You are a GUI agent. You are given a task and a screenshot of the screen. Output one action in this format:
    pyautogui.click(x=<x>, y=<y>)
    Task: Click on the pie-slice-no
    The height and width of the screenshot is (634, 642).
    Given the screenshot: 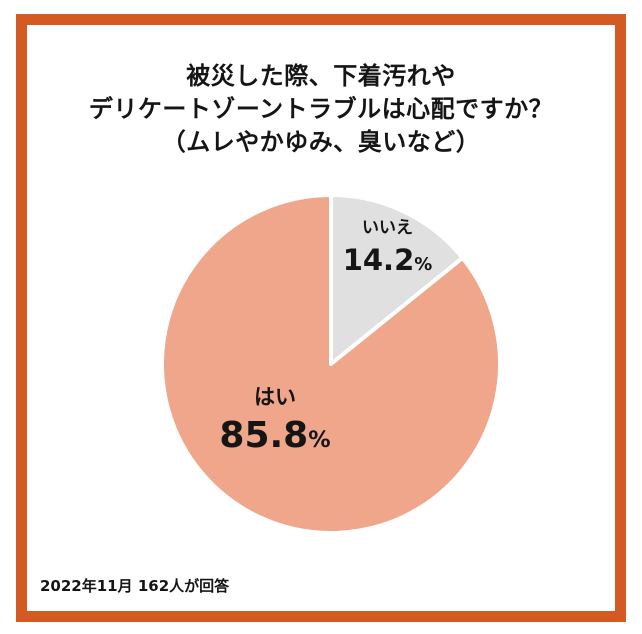 What is the action you would take?
    pyautogui.click(x=397, y=279)
    